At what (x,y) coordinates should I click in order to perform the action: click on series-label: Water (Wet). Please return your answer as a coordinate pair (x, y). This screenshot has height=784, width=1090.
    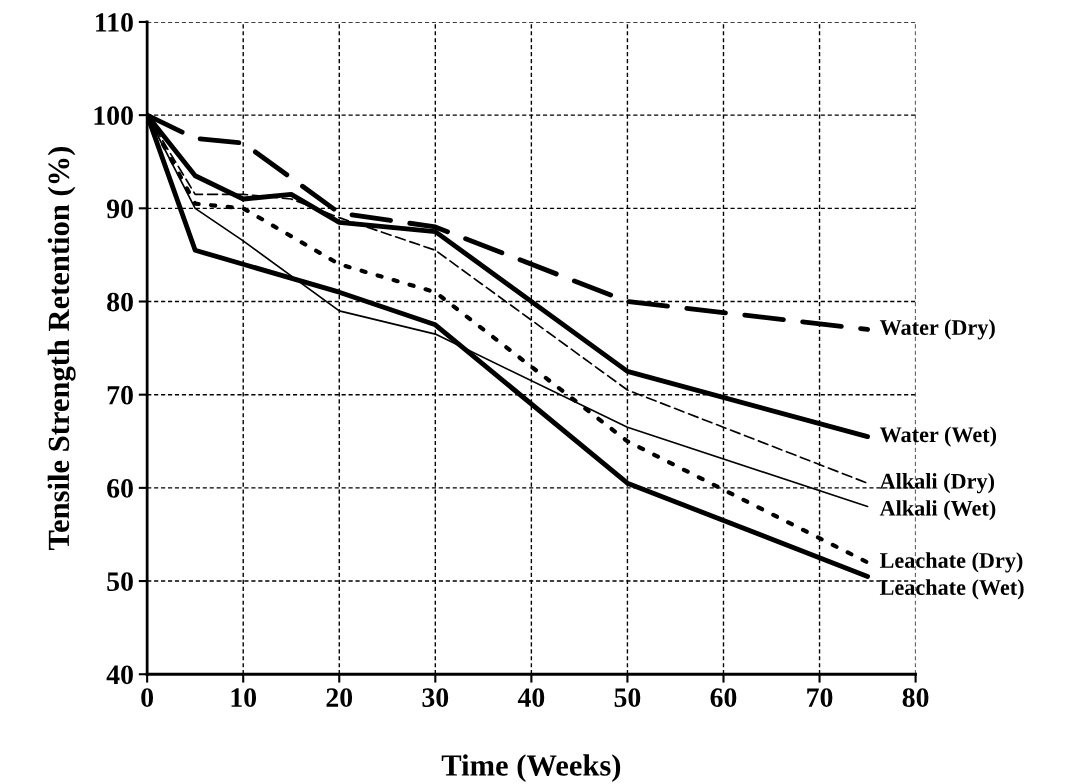
    Looking at the image, I should click on (938, 436).